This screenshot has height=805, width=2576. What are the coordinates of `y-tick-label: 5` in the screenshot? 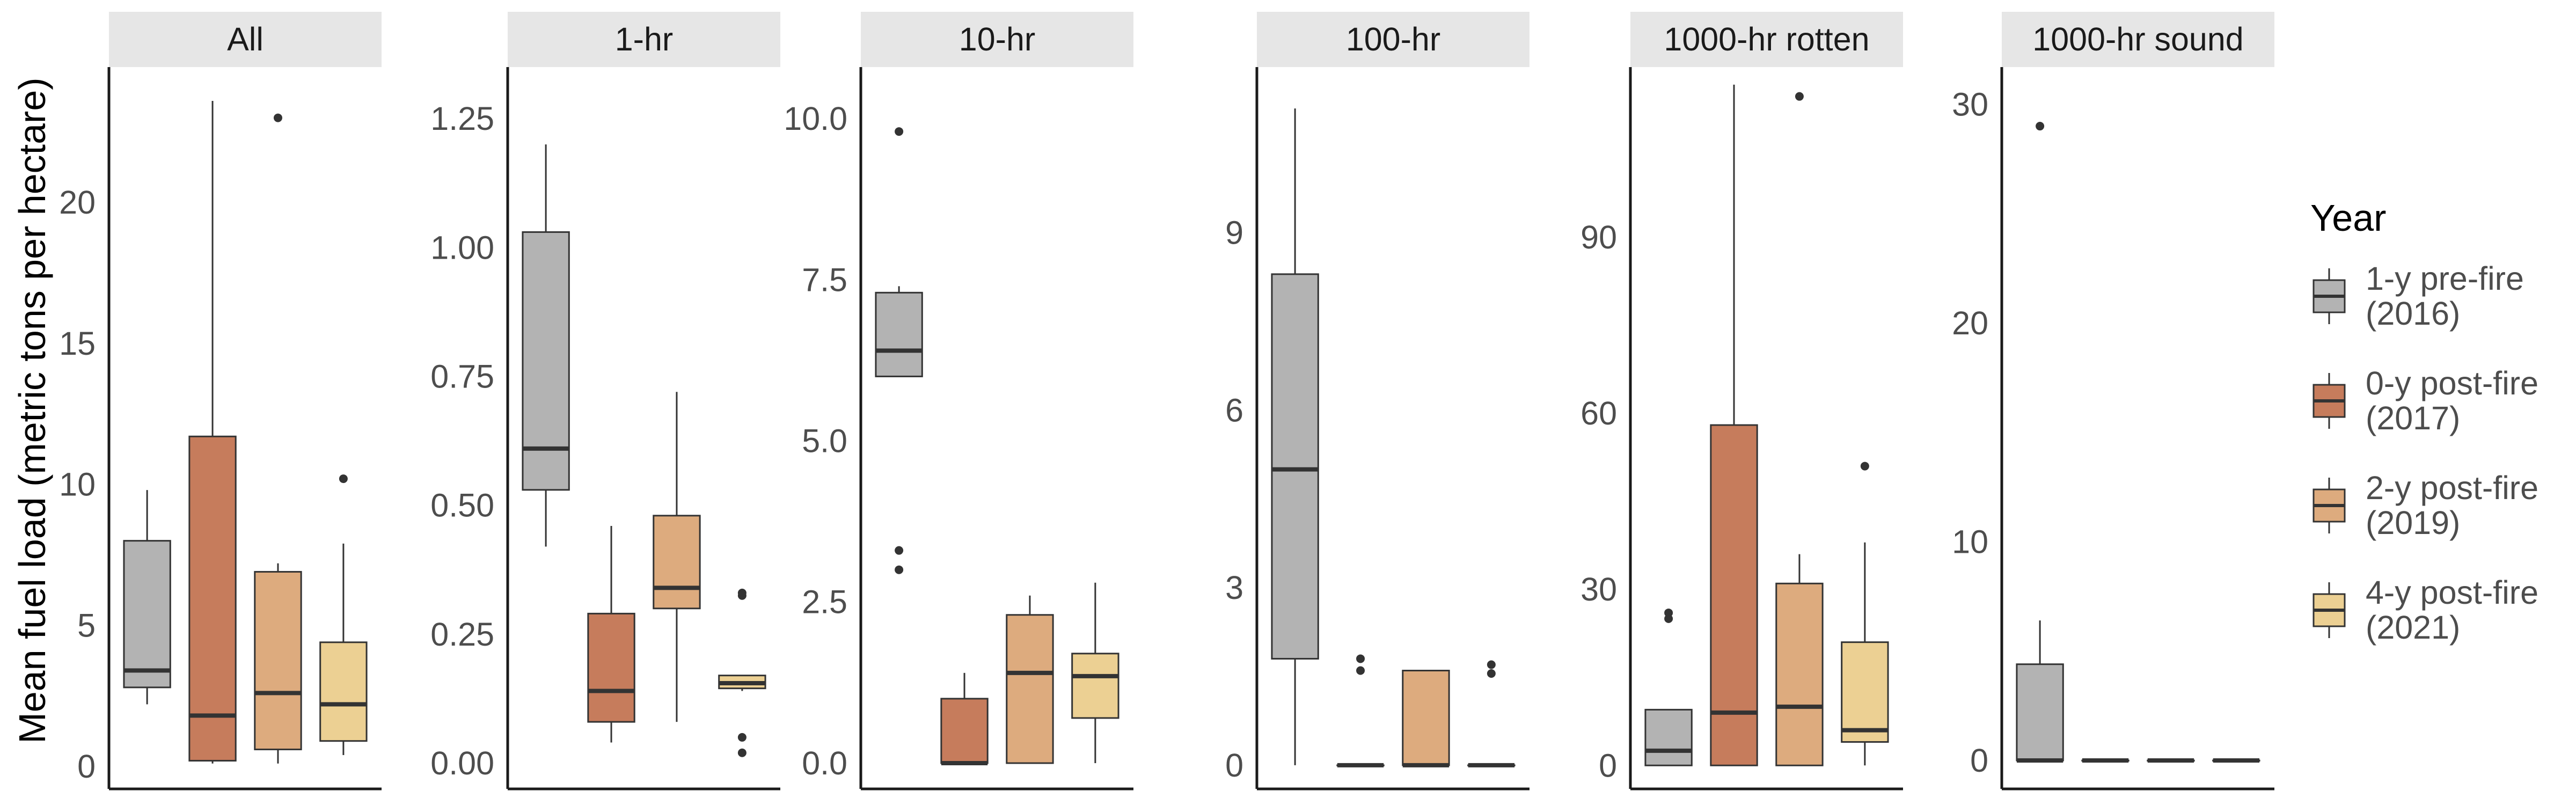 It's located at (86, 625).